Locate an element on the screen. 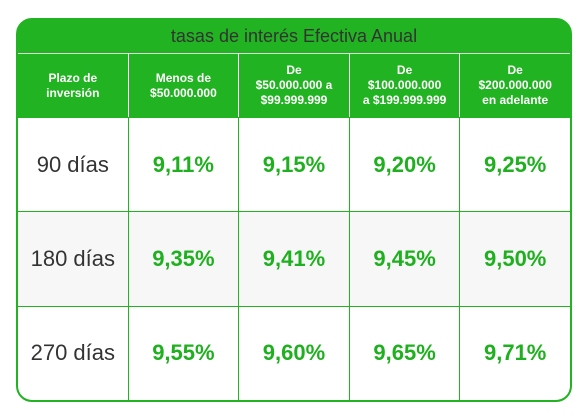 The width and height of the screenshot is (587, 420). column-header: Plazo de inversión is located at coordinates (73, 85).